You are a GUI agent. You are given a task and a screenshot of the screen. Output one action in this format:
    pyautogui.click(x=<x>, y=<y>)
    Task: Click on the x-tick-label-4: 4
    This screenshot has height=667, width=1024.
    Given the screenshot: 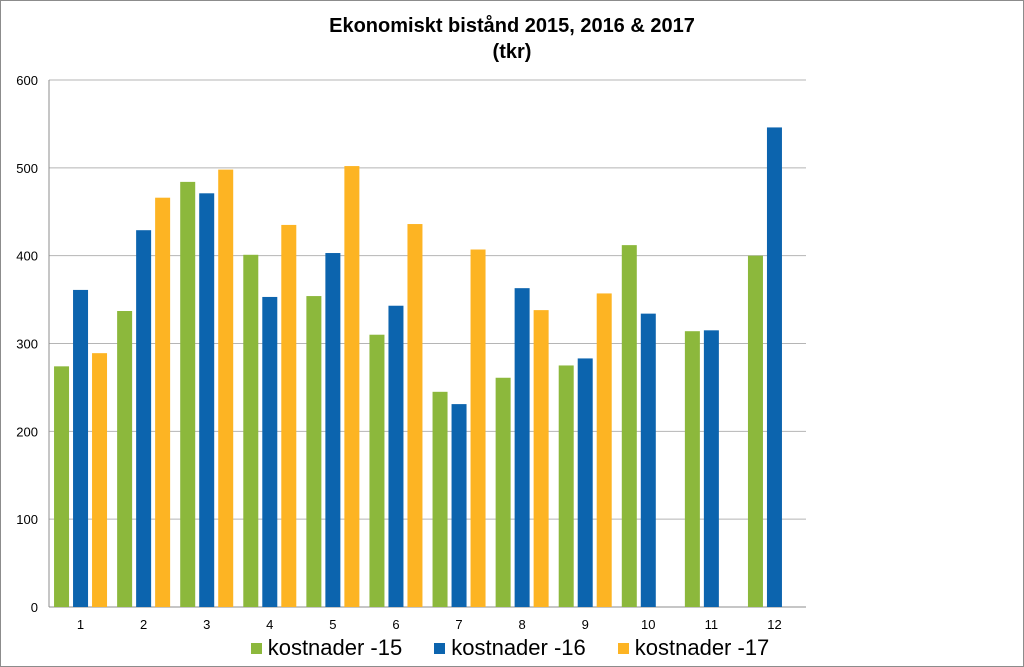 What is the action you would take?
    pyautogui.click(x=269, y=624)
    